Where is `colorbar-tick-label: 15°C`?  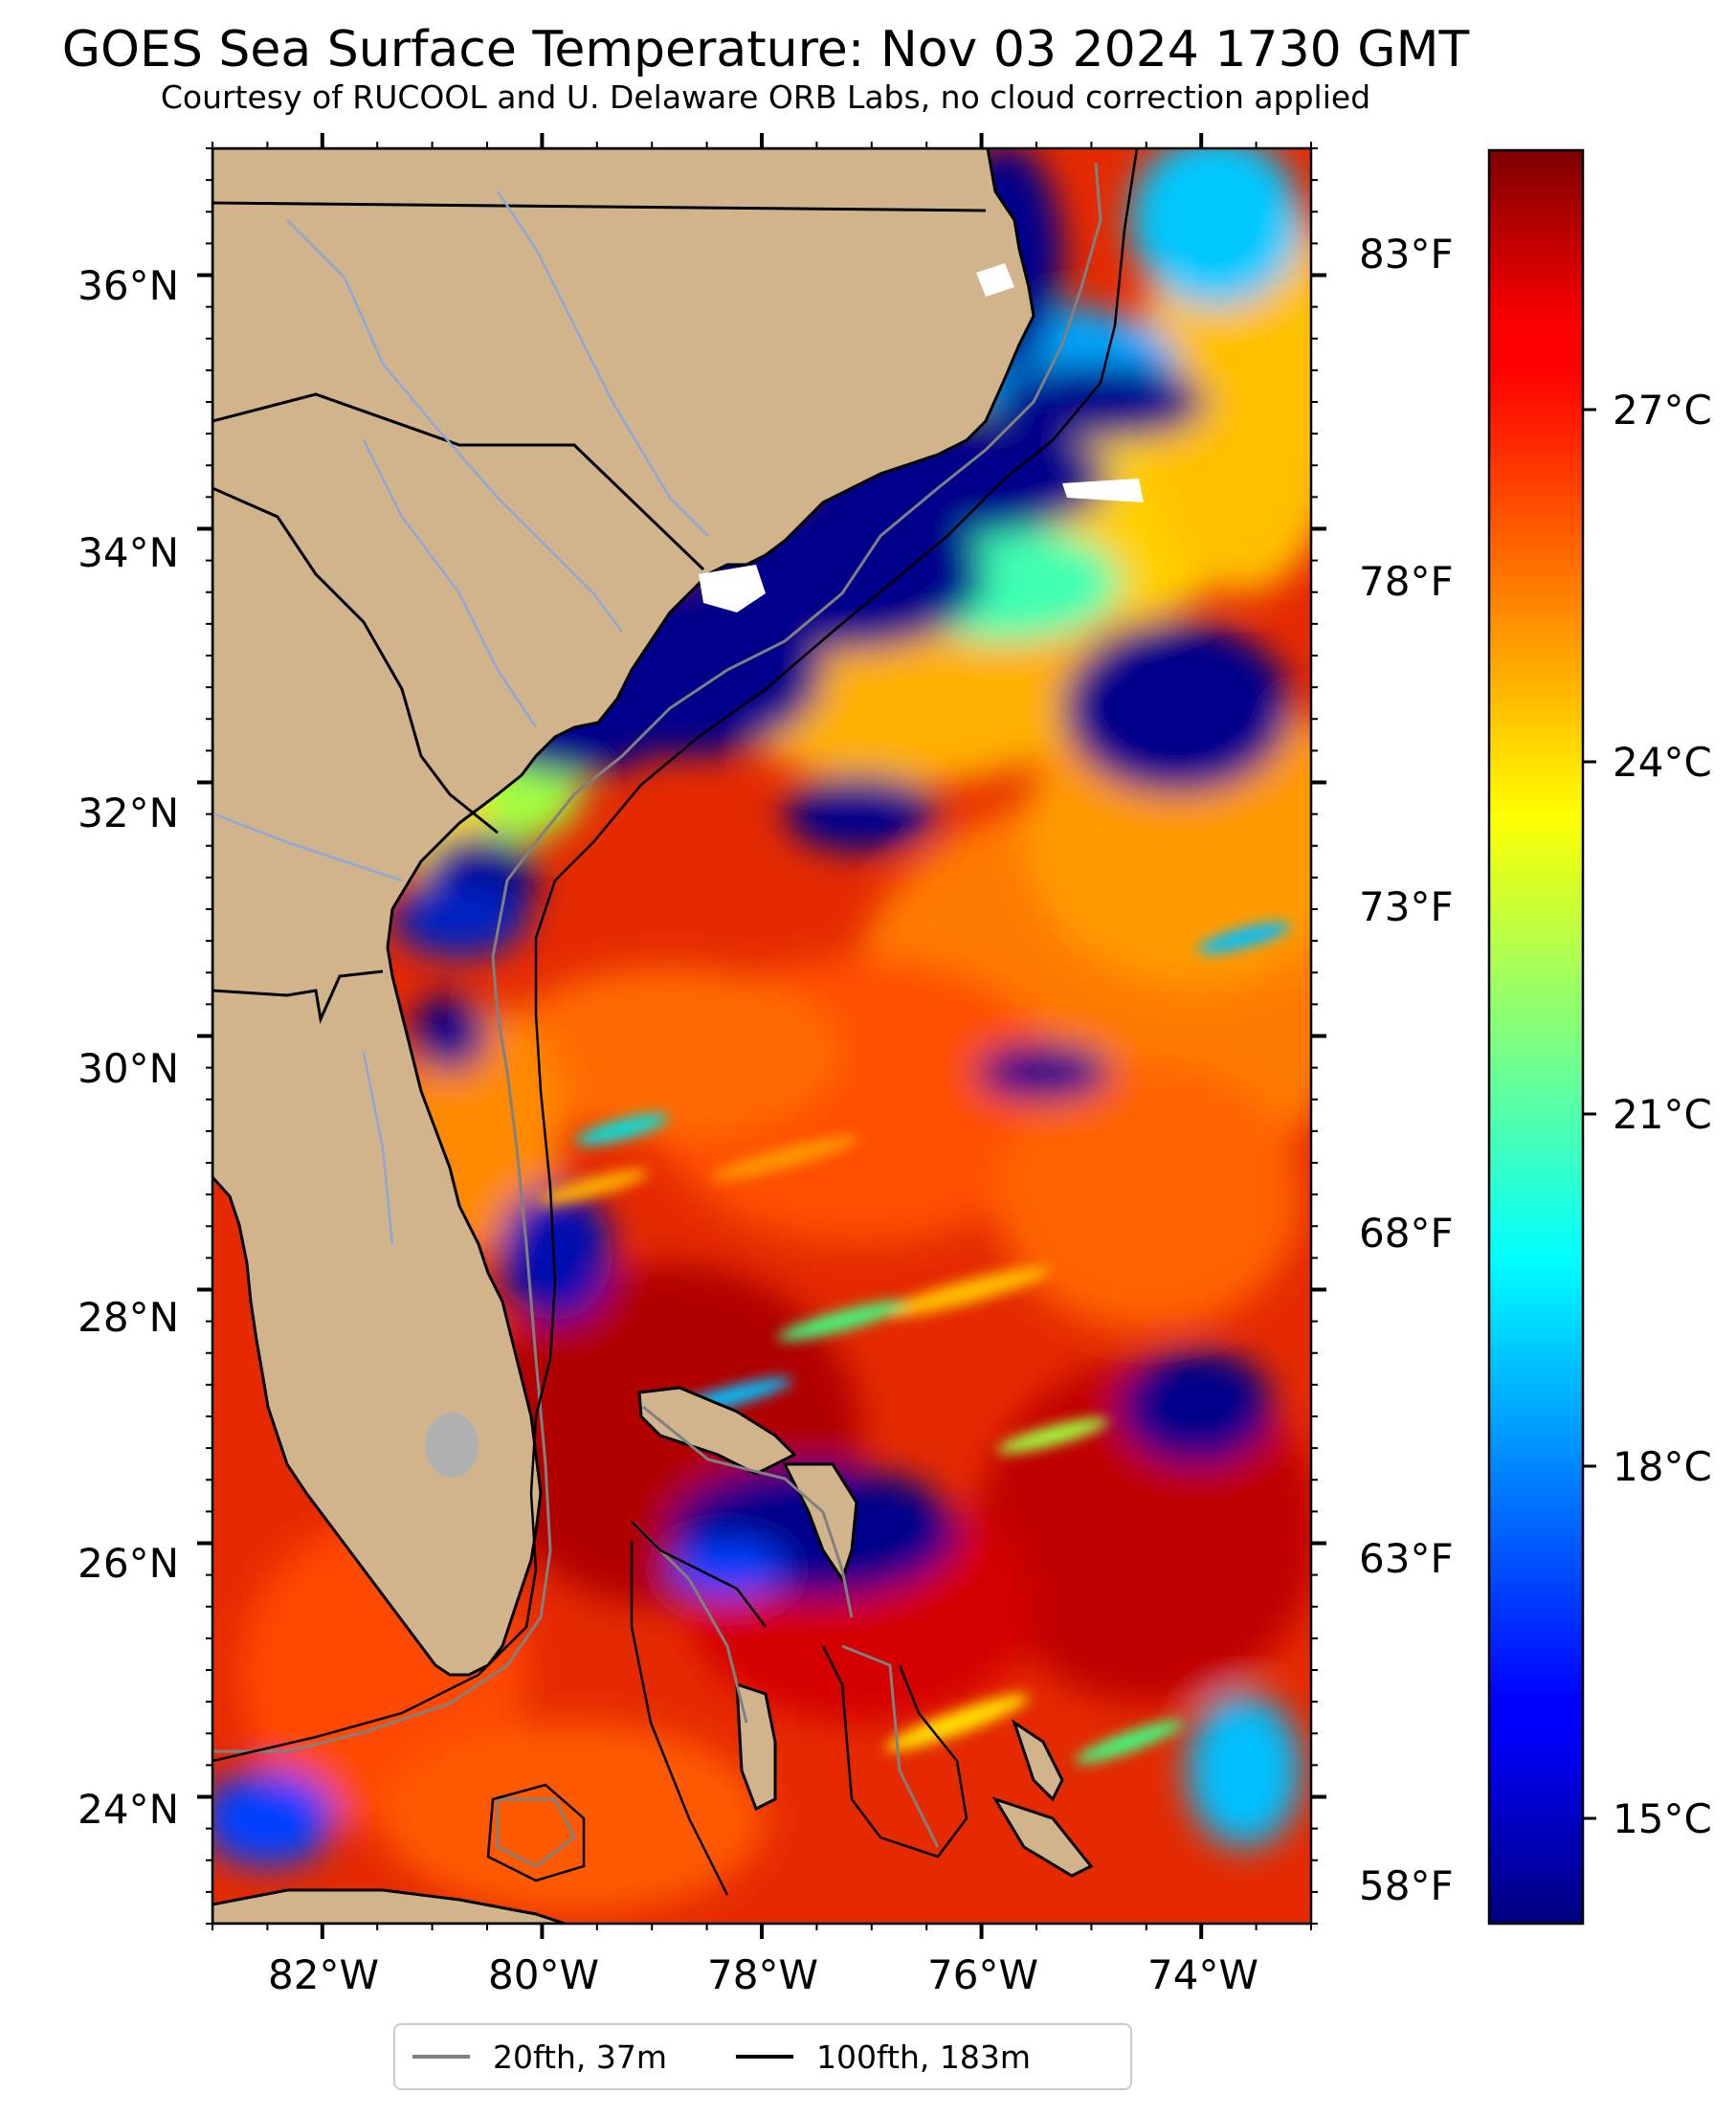 colorbar-tick-label: 15°C is located at coordinates (1662, 1818).